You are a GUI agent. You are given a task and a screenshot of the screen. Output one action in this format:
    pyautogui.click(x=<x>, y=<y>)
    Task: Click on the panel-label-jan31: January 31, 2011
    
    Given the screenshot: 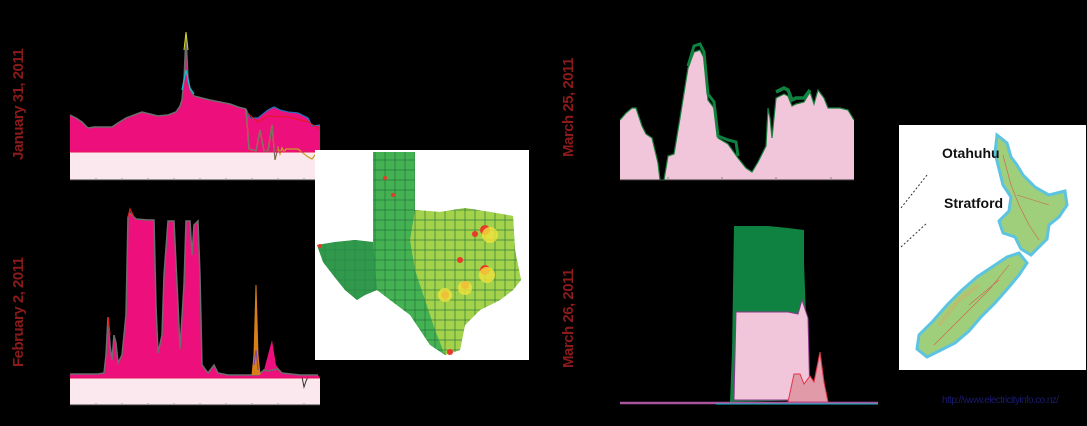 What is the action you would take?
    pyautogui.click(x=18, y=104)
    